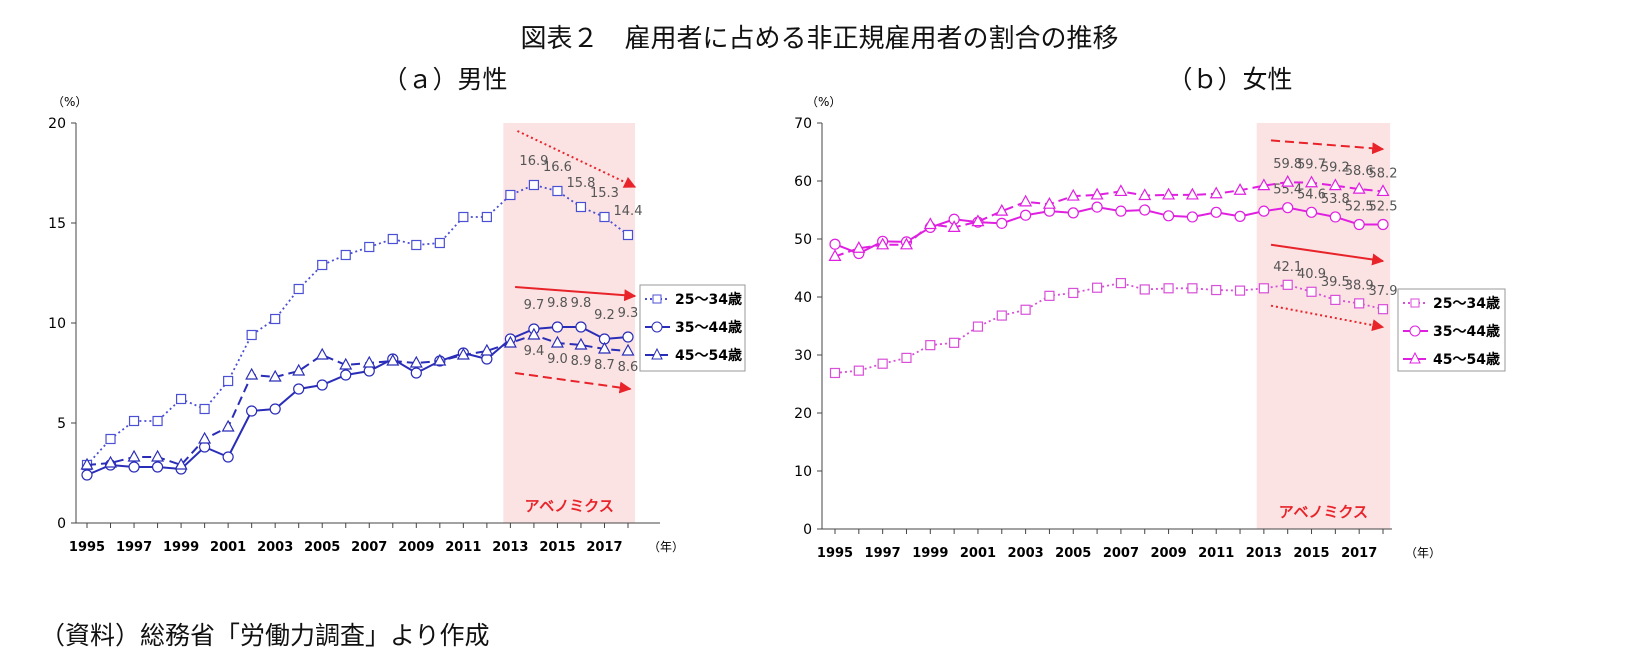 The width and height of the screenshot is (1639, 670). What do you see at coordinates (628, 367) in the screenshot?
I see `data-label: 8.6` at bounding box center [628, 367].